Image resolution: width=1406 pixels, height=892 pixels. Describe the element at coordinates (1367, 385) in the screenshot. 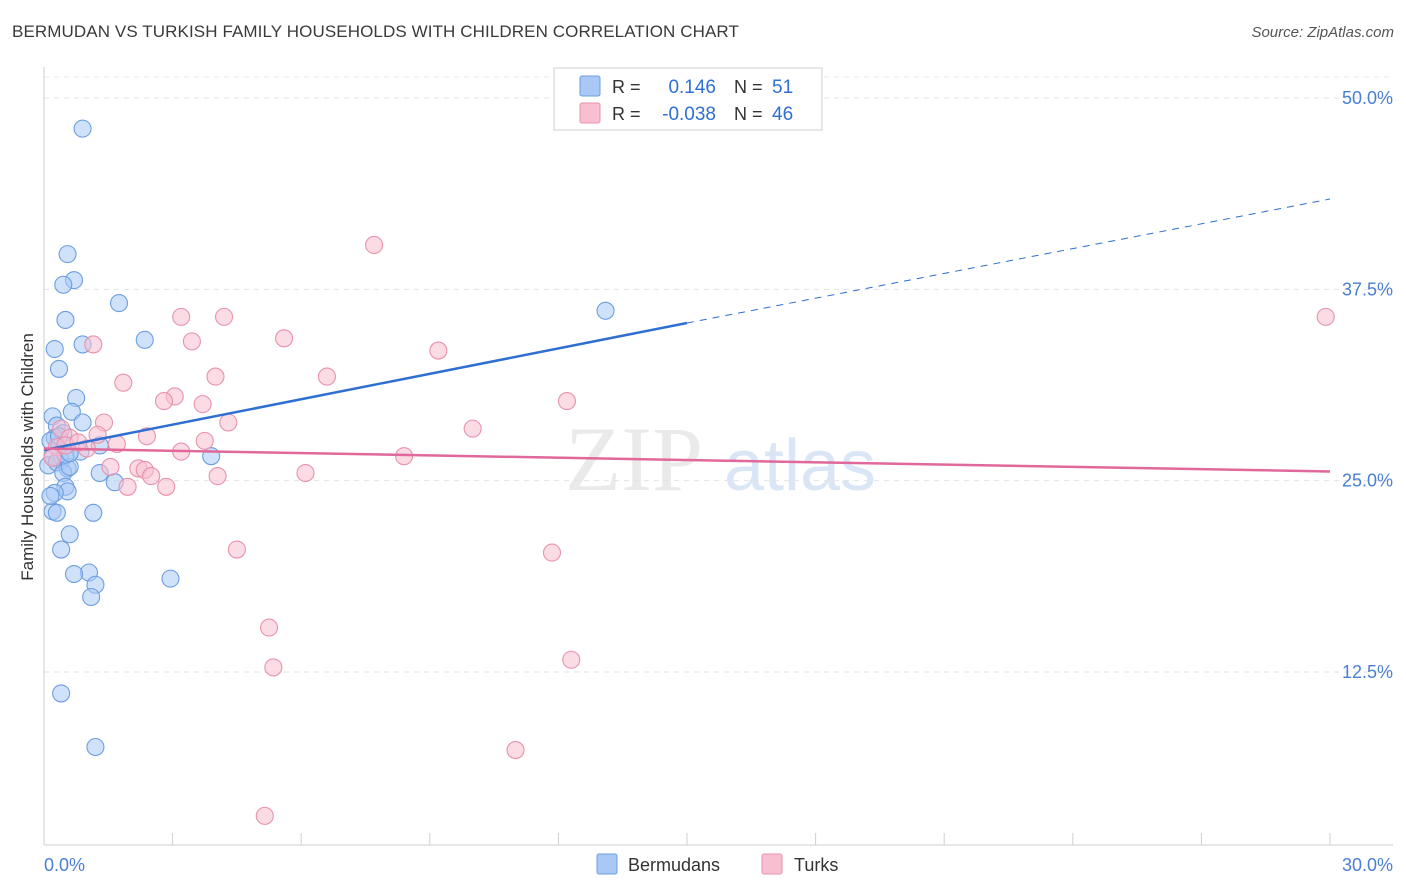

I see `y-tick-labels: 12.5% 25.0% 37.5% 50.0%` at that location.